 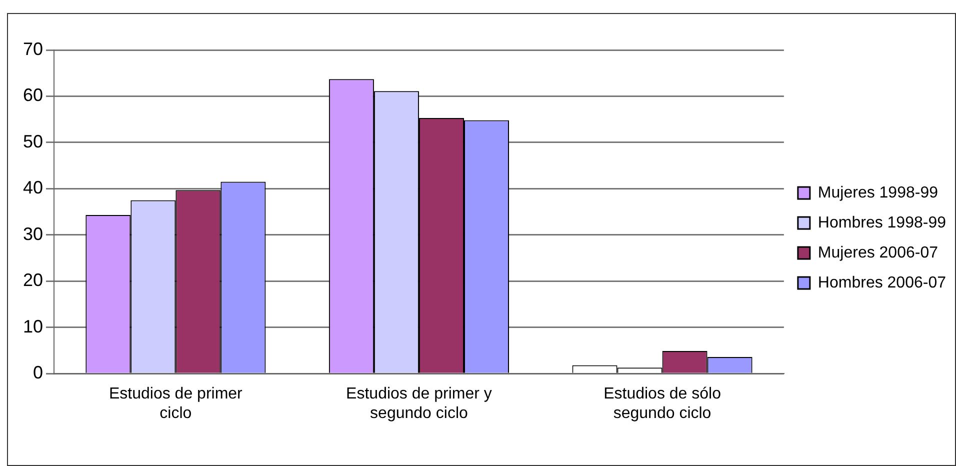 I want to click on x-tick-label: Estudios de sólo segundo ciclo, so click(x=663, y=404).